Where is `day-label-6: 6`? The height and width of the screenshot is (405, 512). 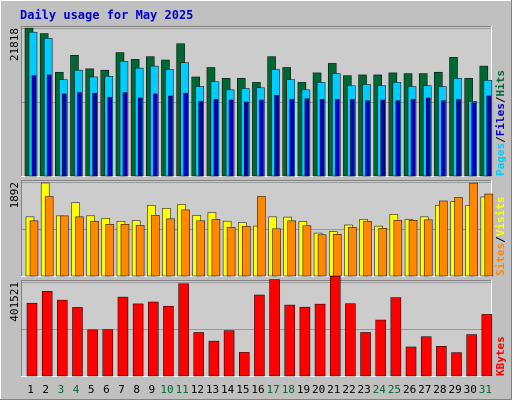 day-label-6: 6 is located at coordinates (106, 389).